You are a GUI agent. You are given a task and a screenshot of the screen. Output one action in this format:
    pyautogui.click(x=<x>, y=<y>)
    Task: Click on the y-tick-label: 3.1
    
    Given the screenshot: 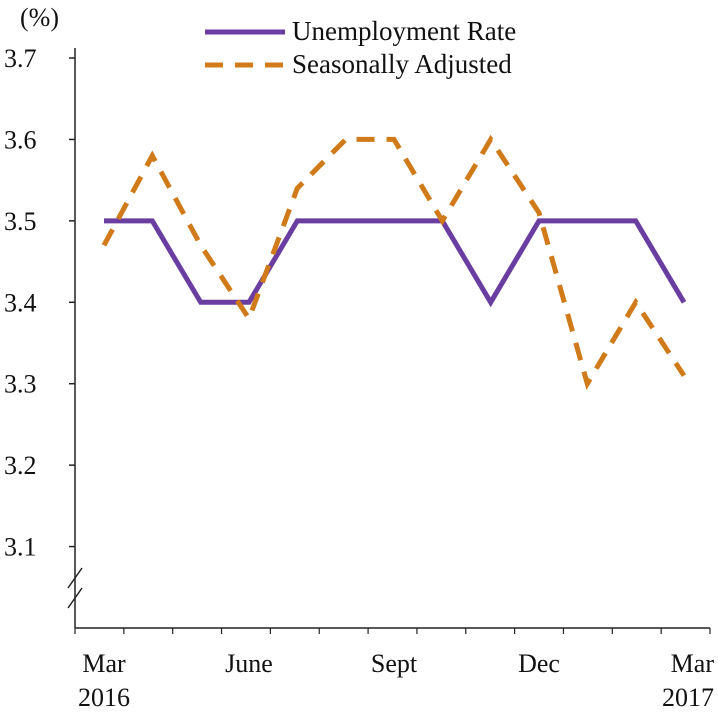 What is the action you would take?
    pyautogui.click(x=20, y=547)
    